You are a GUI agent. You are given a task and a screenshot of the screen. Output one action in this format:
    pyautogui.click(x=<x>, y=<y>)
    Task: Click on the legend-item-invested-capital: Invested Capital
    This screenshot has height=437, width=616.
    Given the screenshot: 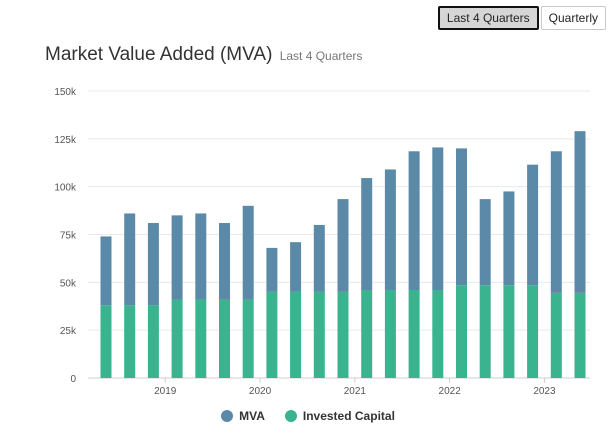 What is the action you would take?
    pyautogui.click(x=339, y=416)
    